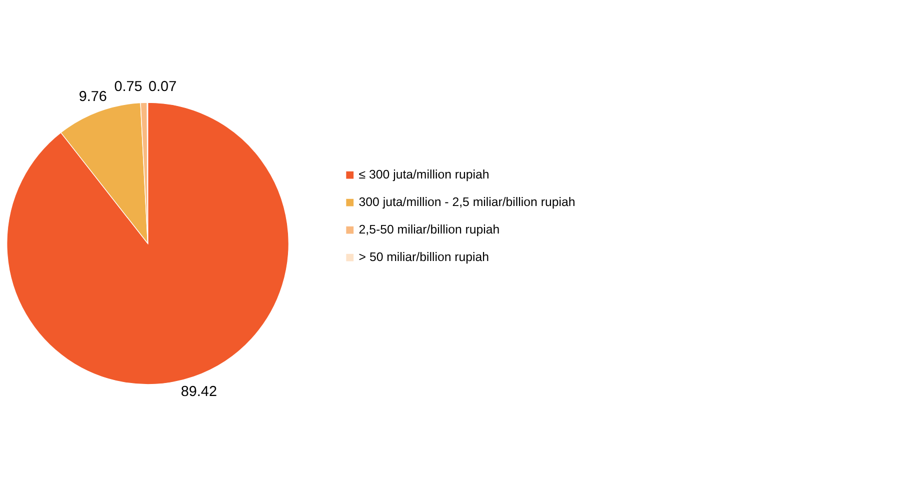 The width and height of the screenshot is (908, 487). Describe the element at coordinates (92, 96) in the screenshot. I see `data-label: 9.76` at that location.